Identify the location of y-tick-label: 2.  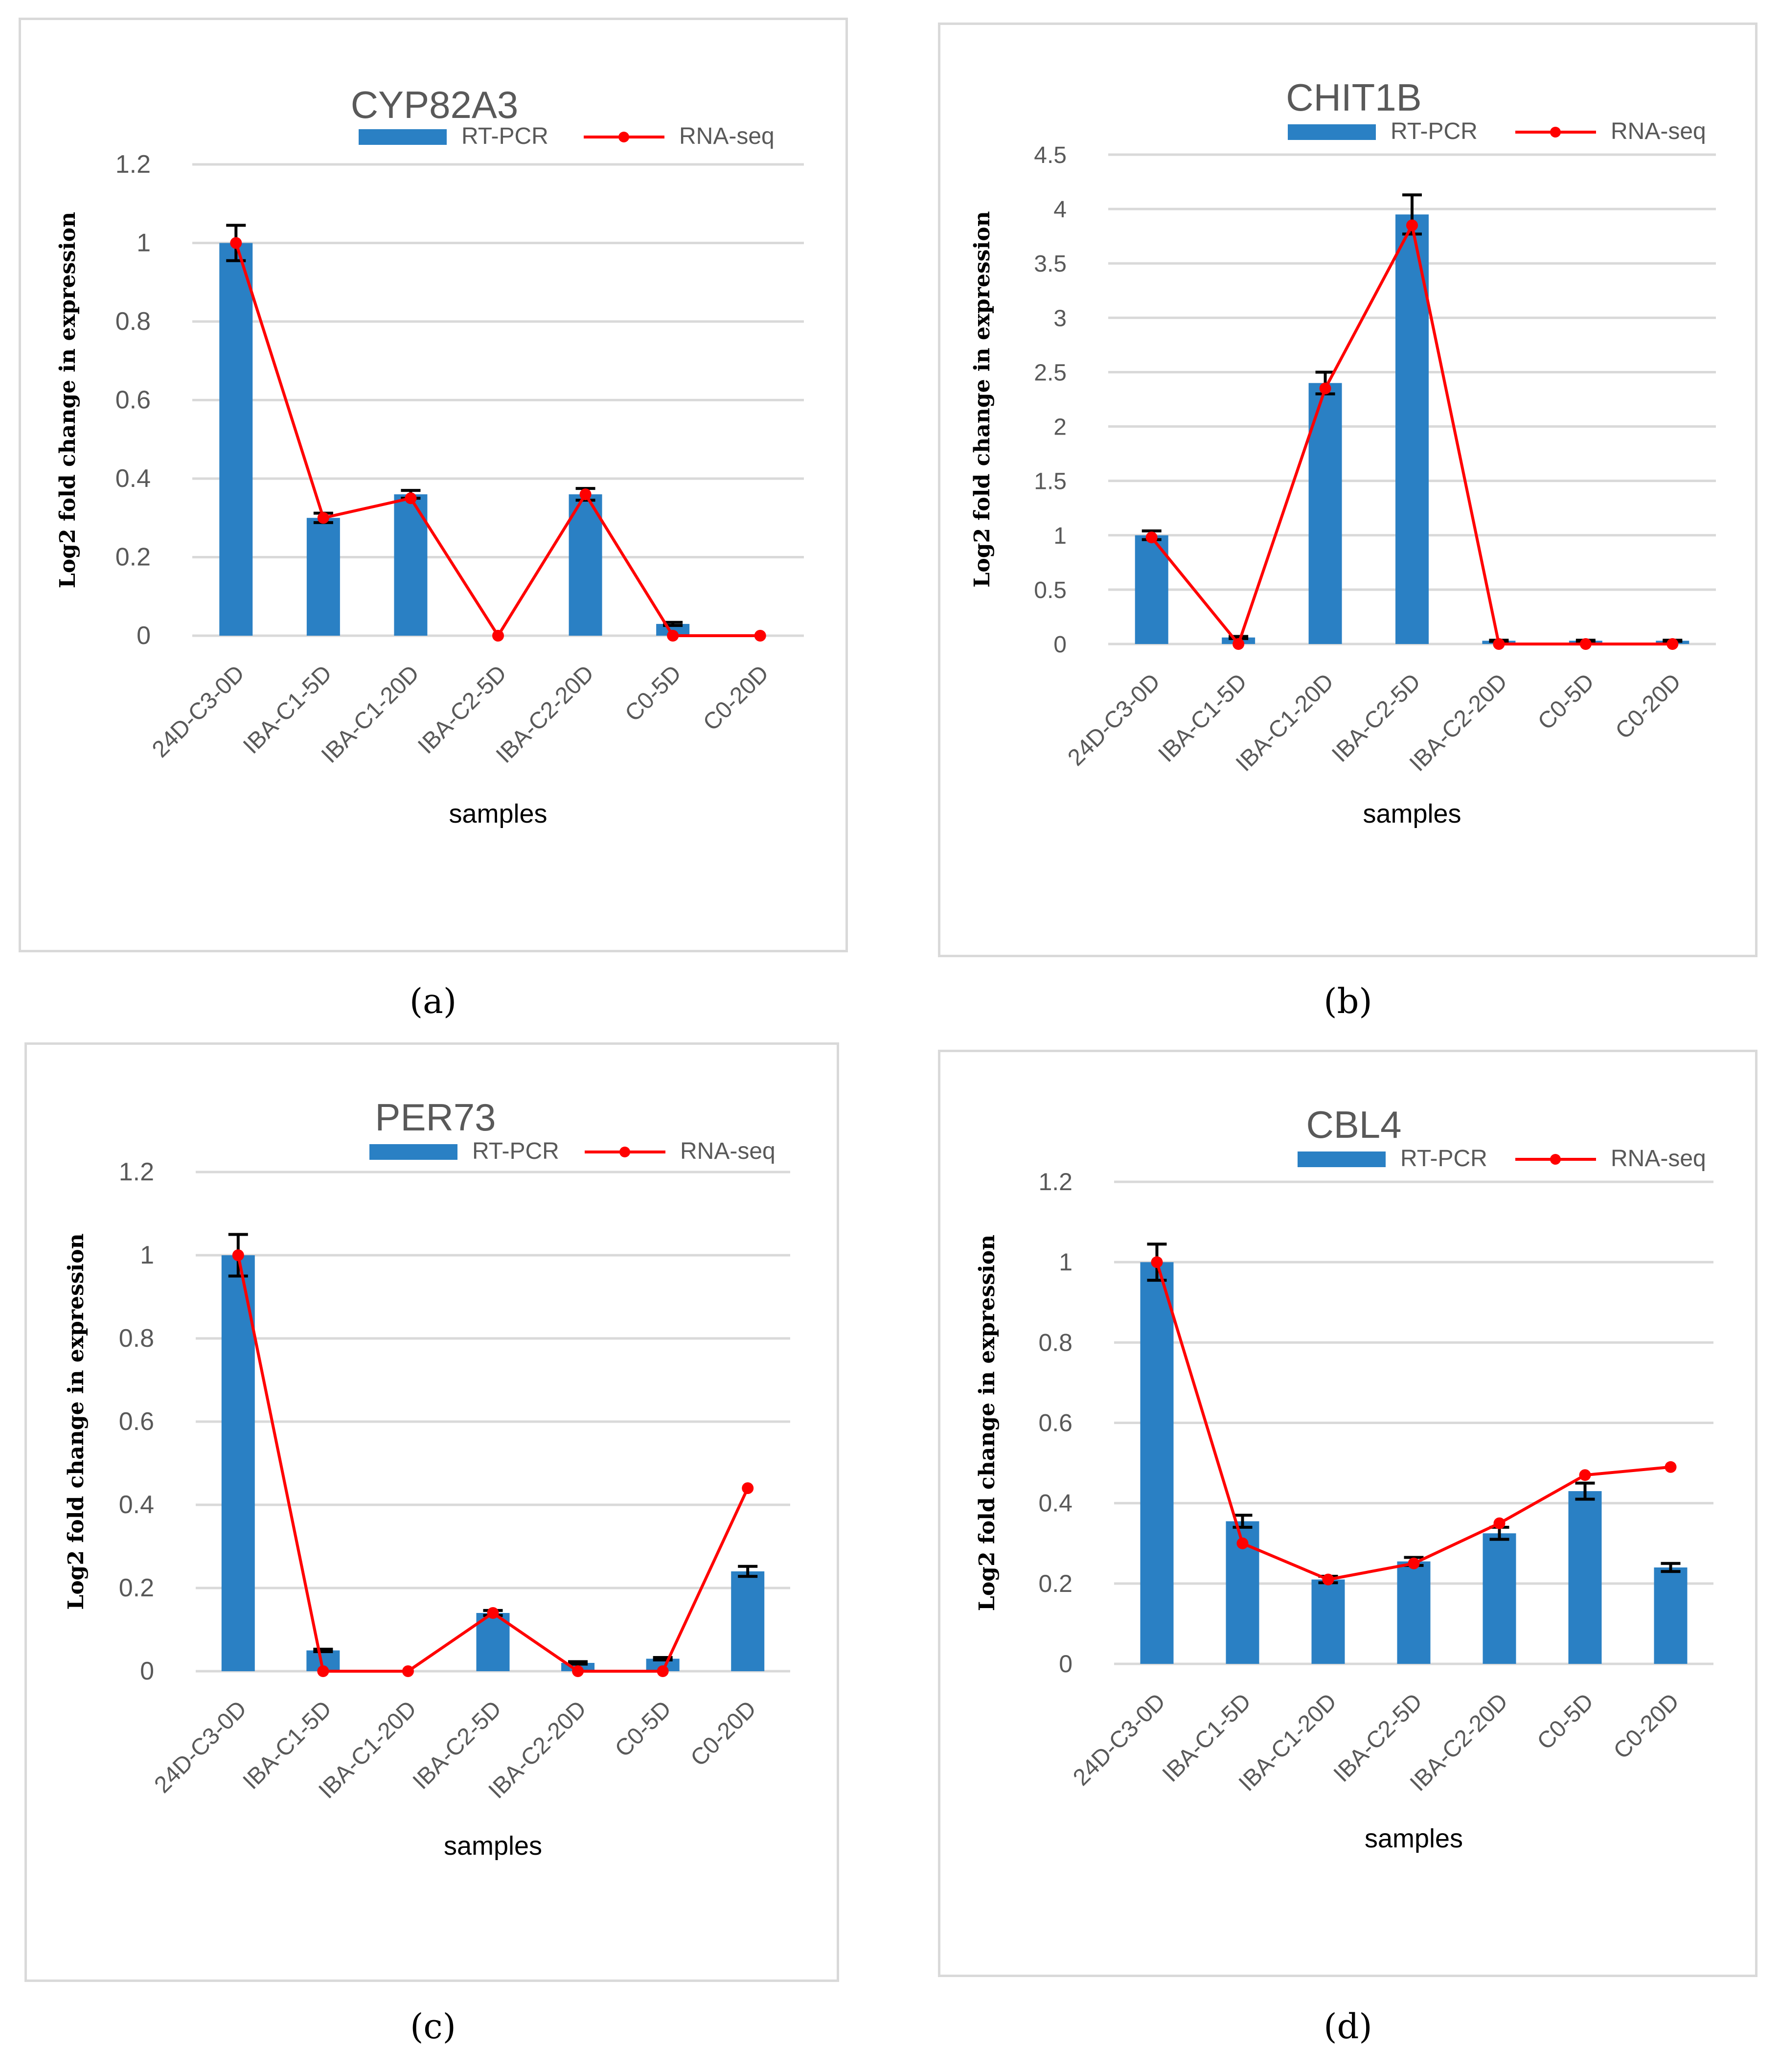
(1060, 427).